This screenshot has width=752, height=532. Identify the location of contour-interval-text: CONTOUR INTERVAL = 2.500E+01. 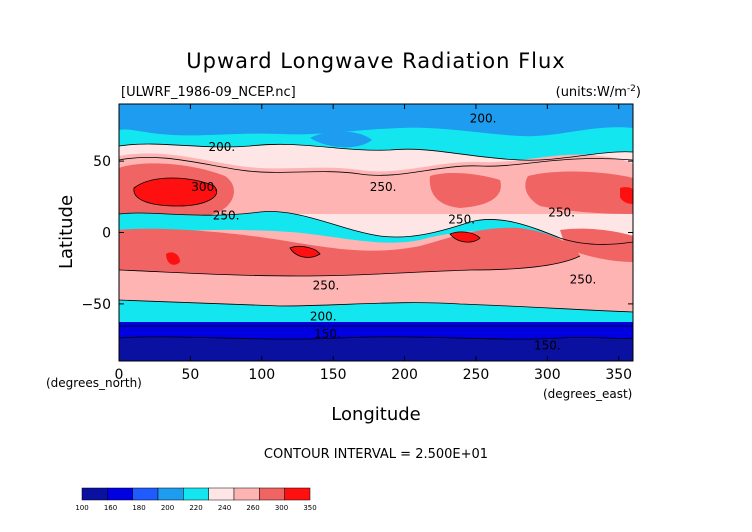
(376, 454).